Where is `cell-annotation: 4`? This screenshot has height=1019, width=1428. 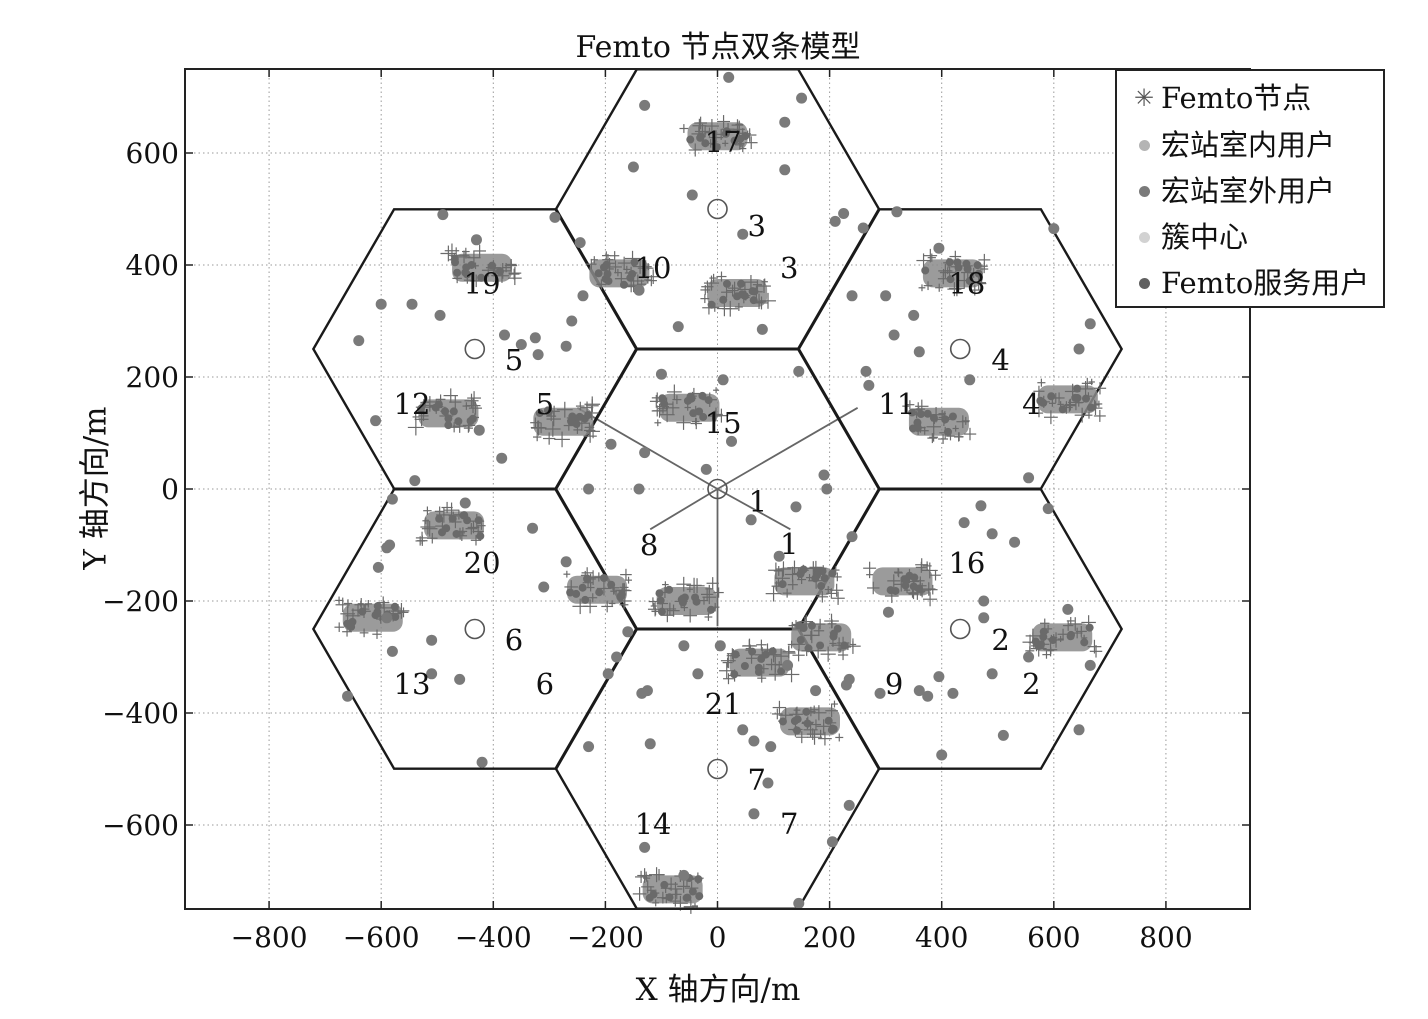
cell-annotation: 4 is located at coordinates (1031, 404).